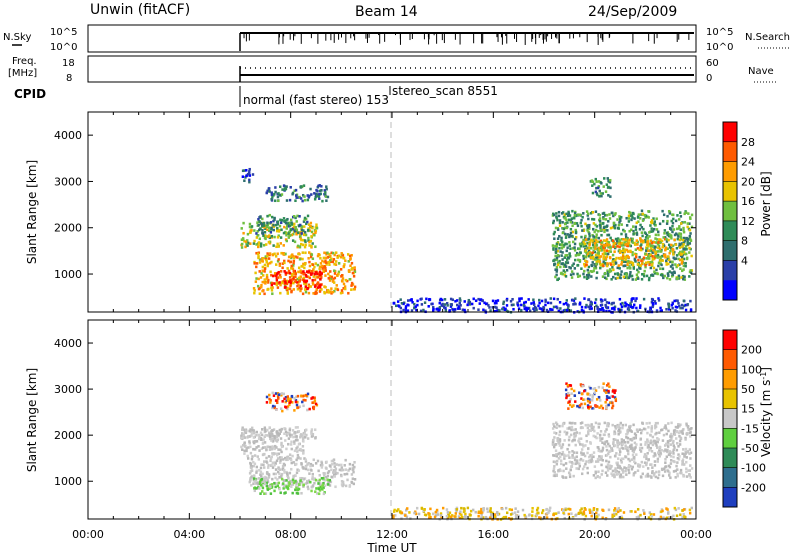  I want to click on colorbar-swatch, so click(730, 399).